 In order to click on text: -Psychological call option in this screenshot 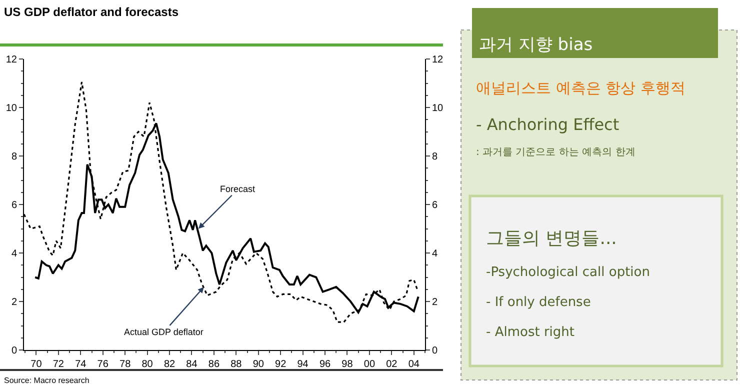, I will do `click(568, 272)`.